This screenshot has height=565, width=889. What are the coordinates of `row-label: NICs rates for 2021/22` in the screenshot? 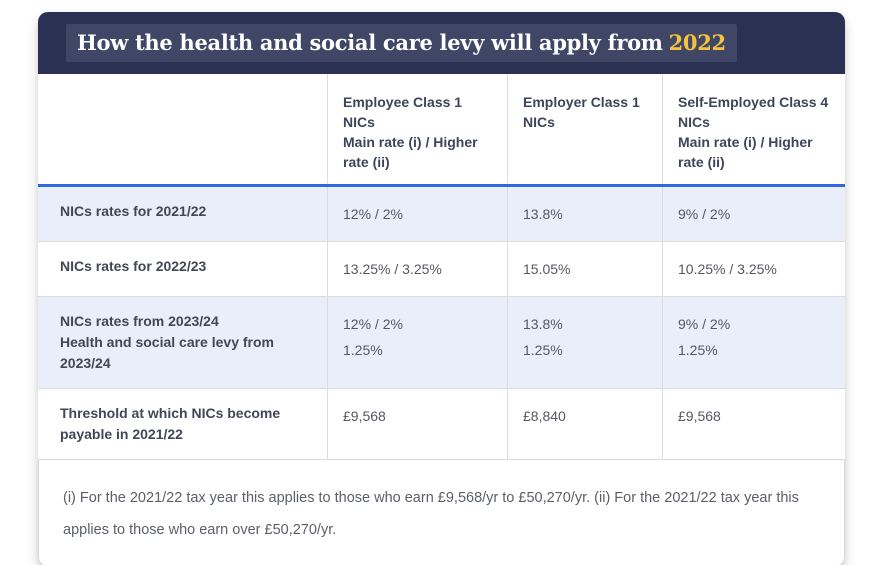 It's located at (183, 214).